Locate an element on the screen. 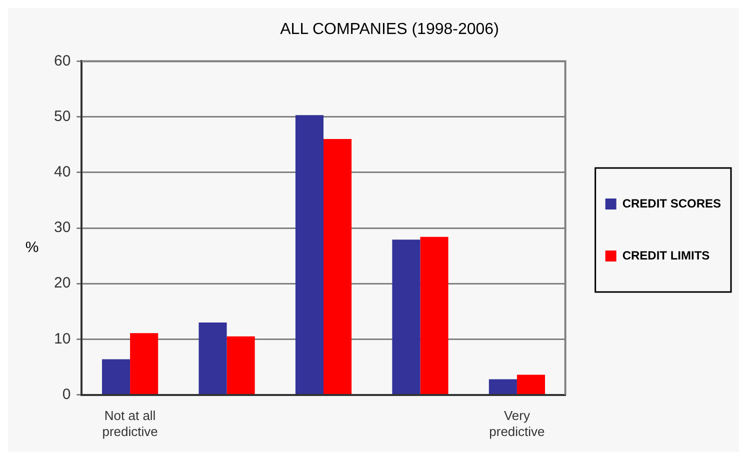 The height and width of the screenshot is (460, 747). chart-title: ALL COMPANIES (1998-2006) is located at coordinates (389, 29).